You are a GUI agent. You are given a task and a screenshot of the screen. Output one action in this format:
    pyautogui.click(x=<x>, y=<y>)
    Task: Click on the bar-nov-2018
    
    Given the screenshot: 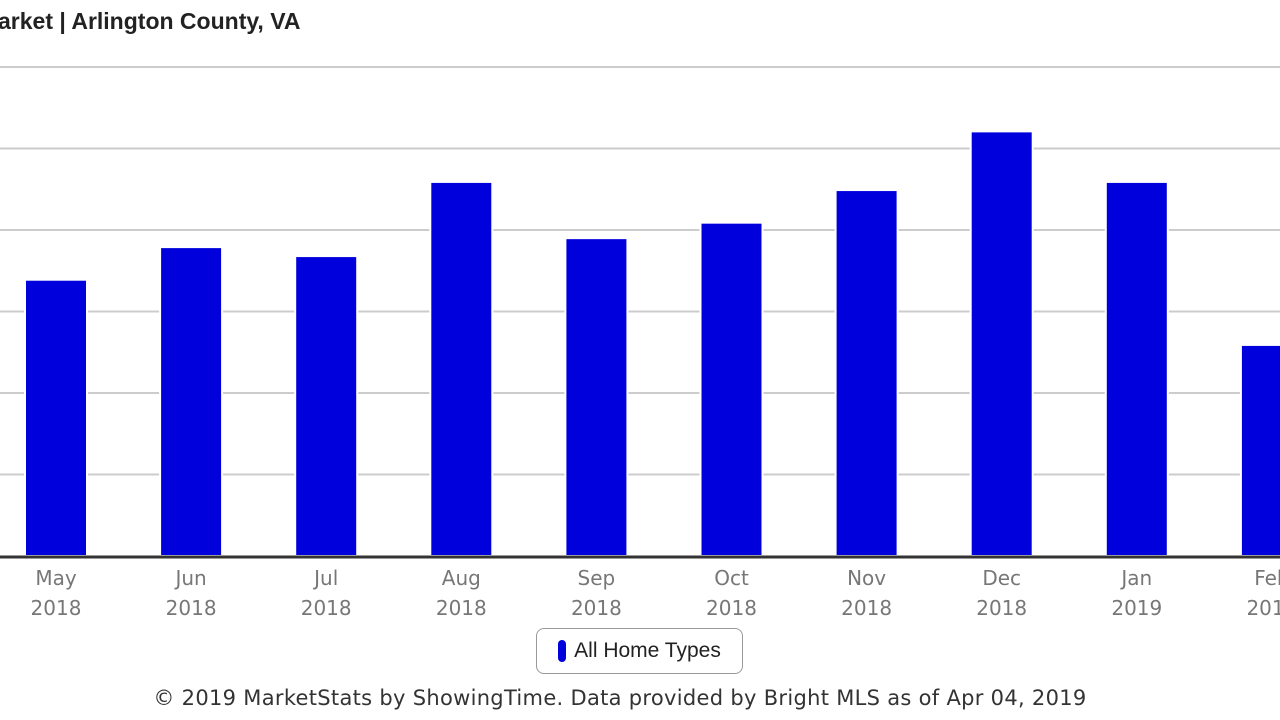 What is the action you would take?
    pyautogui.click(x=866, y=373)
    